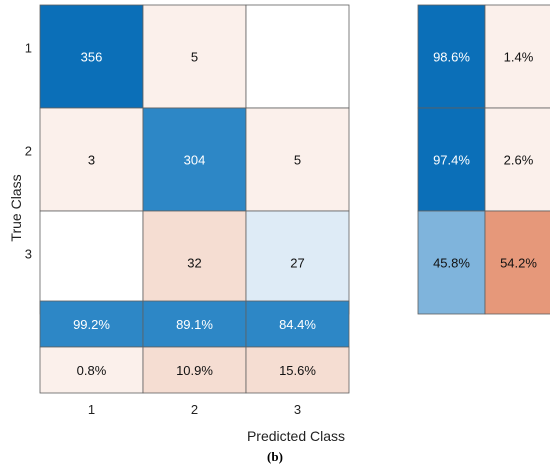  I want to click on column-summary-cell-r2-c3-label: 15.6%, so click(297, 370).